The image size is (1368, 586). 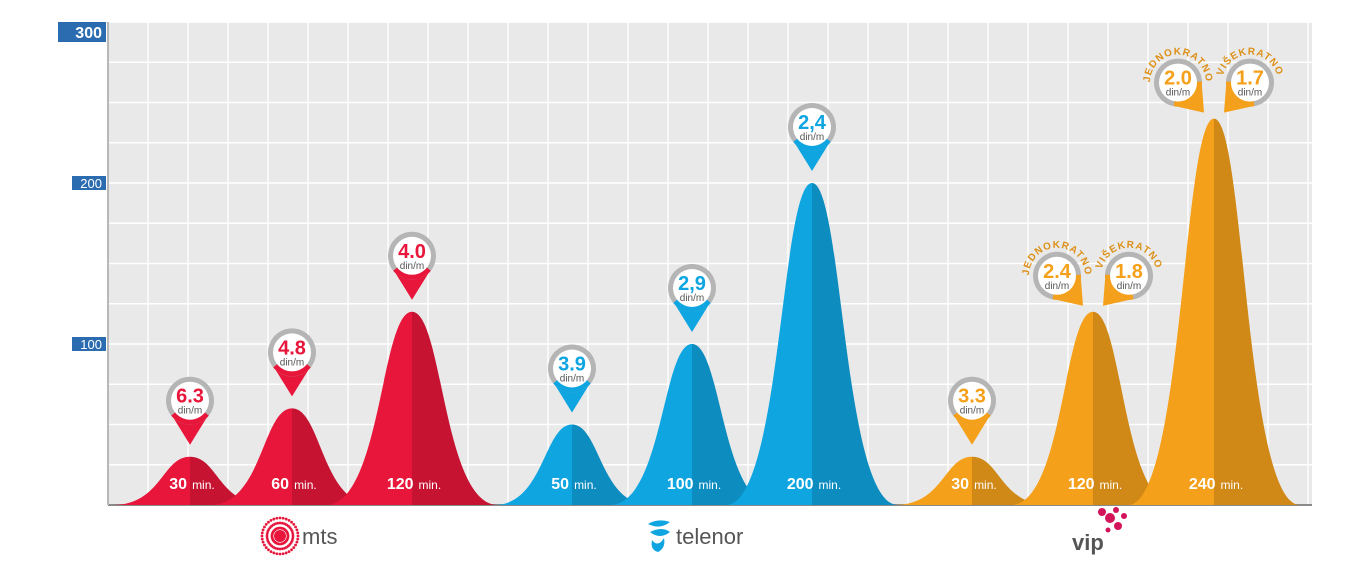 What do you see at coordinates (658, 545) in the screenshot?
I see `telenor-logo-drop` at bounding box center [658, 545].